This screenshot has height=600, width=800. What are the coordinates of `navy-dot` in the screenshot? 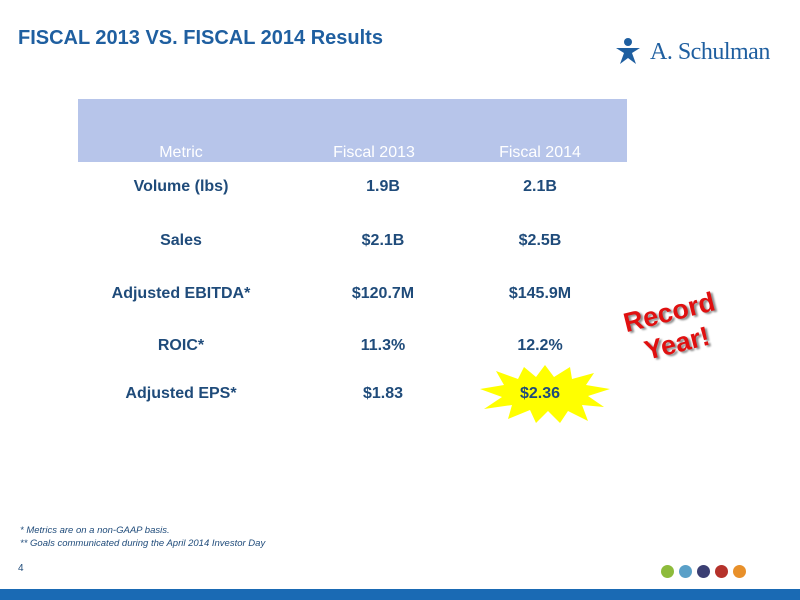 It's located at (703, 571).